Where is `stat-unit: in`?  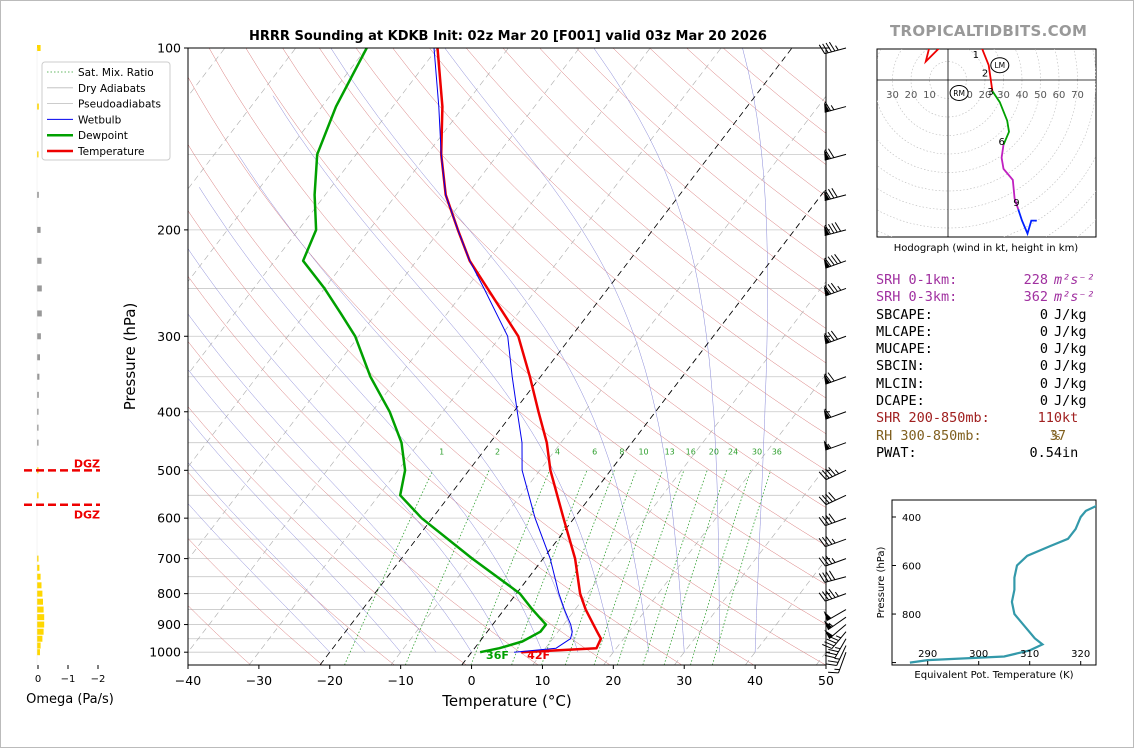
stat-unit: in is located at coordinates (1070, 452).